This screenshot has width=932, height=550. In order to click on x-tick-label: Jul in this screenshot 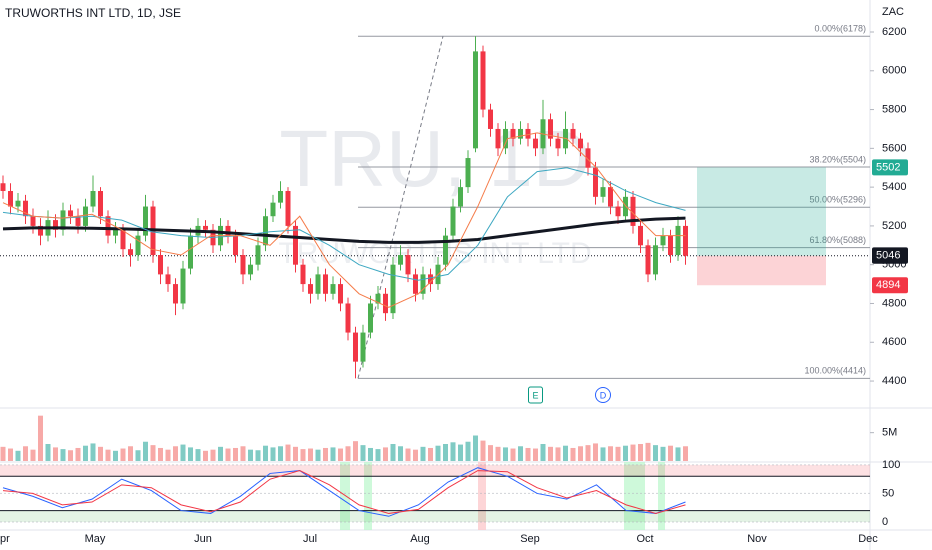, I will do `click(310, 539)`.